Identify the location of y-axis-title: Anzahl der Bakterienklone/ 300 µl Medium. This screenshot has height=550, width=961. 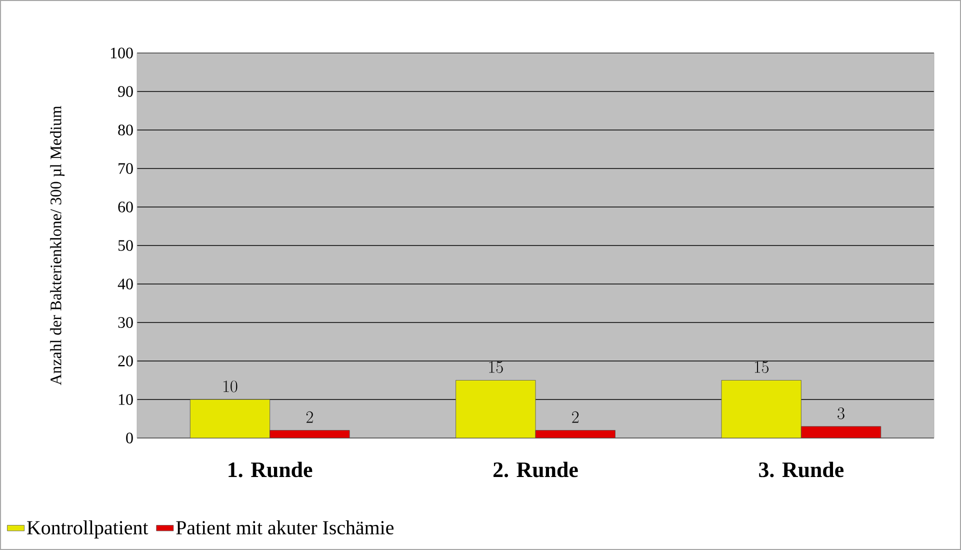
(57, 246).